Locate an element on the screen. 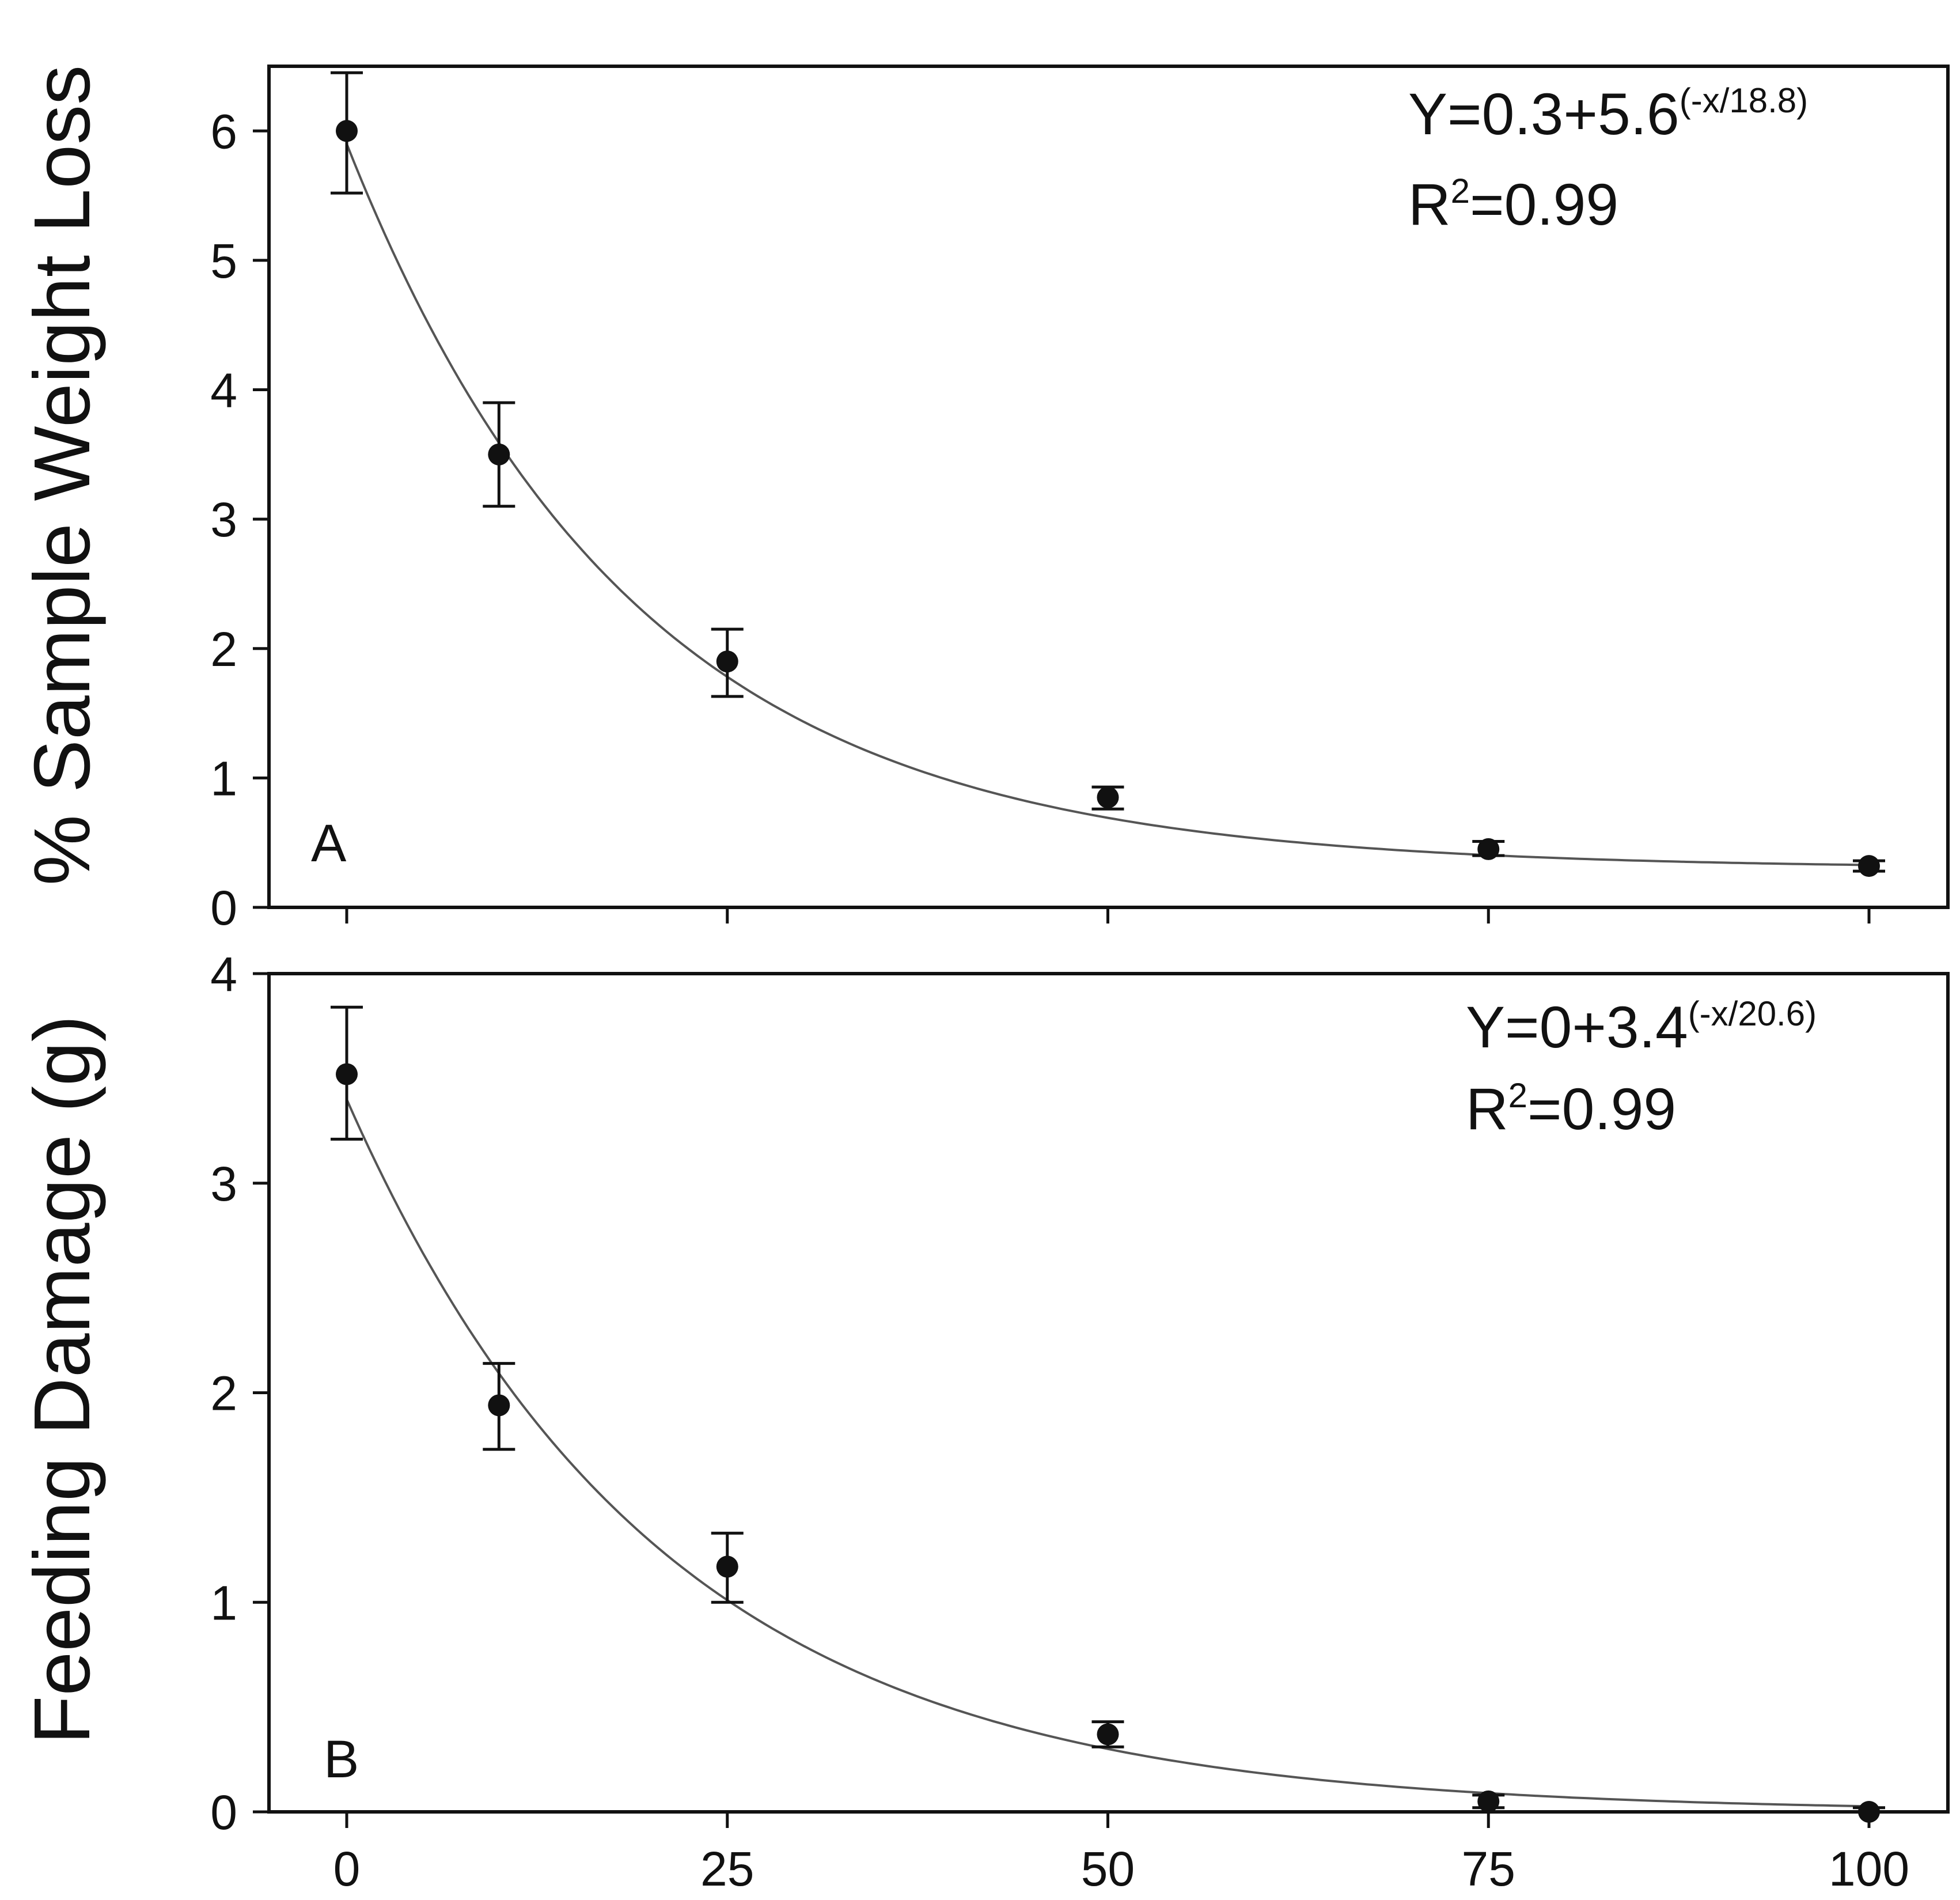  panel-a-r-squared-value: =0.99 is located at coordinates (1544, 204).